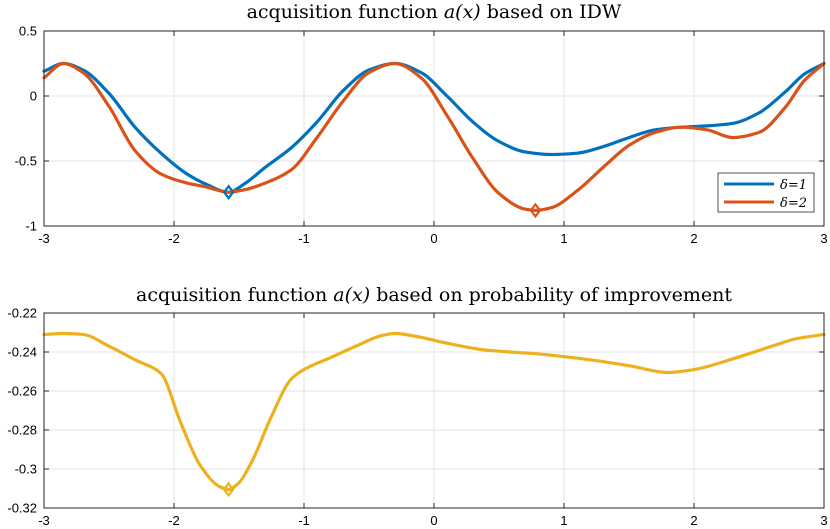  I want to click on legend-label-delta1: δ=1, so click(793, 185).